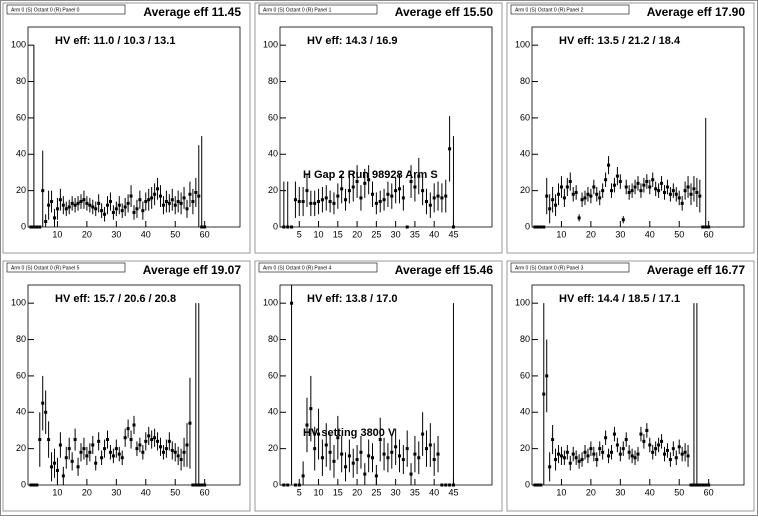  Describe the element at coordinates (522, 303) in the screenshot. I see `y-tick-label: 100` at that location.